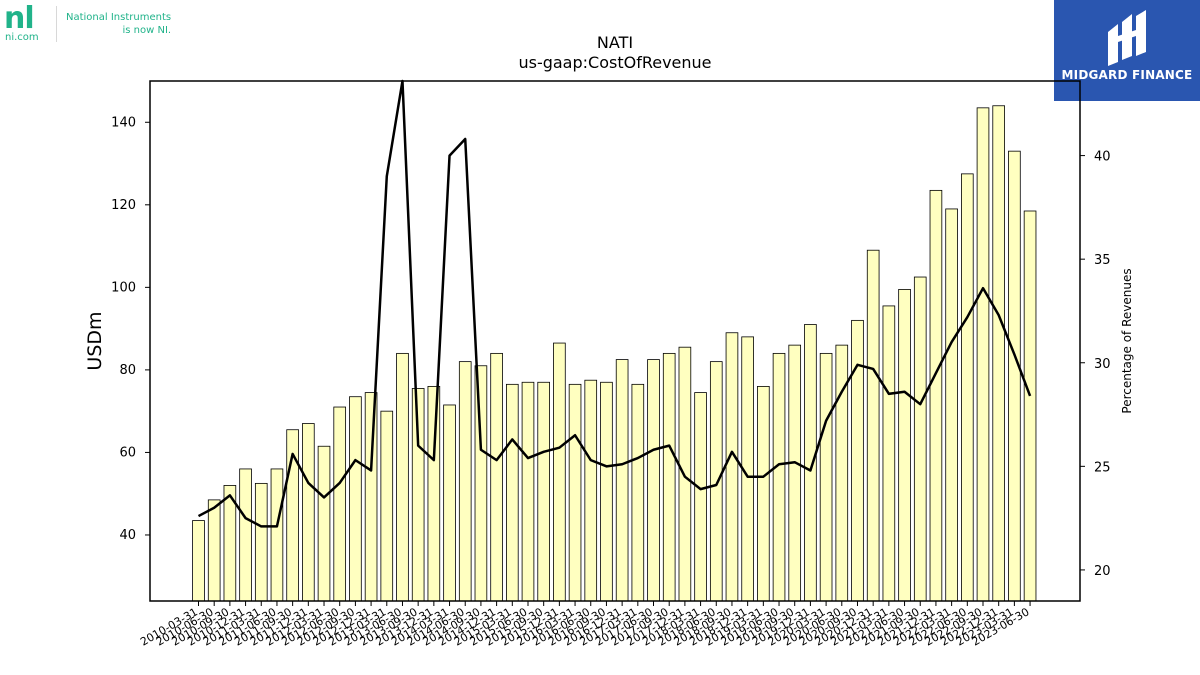  Describe the element at coordinates (1102, 467) in the screenshot. I see `y2-tick-label: 25` at that location.